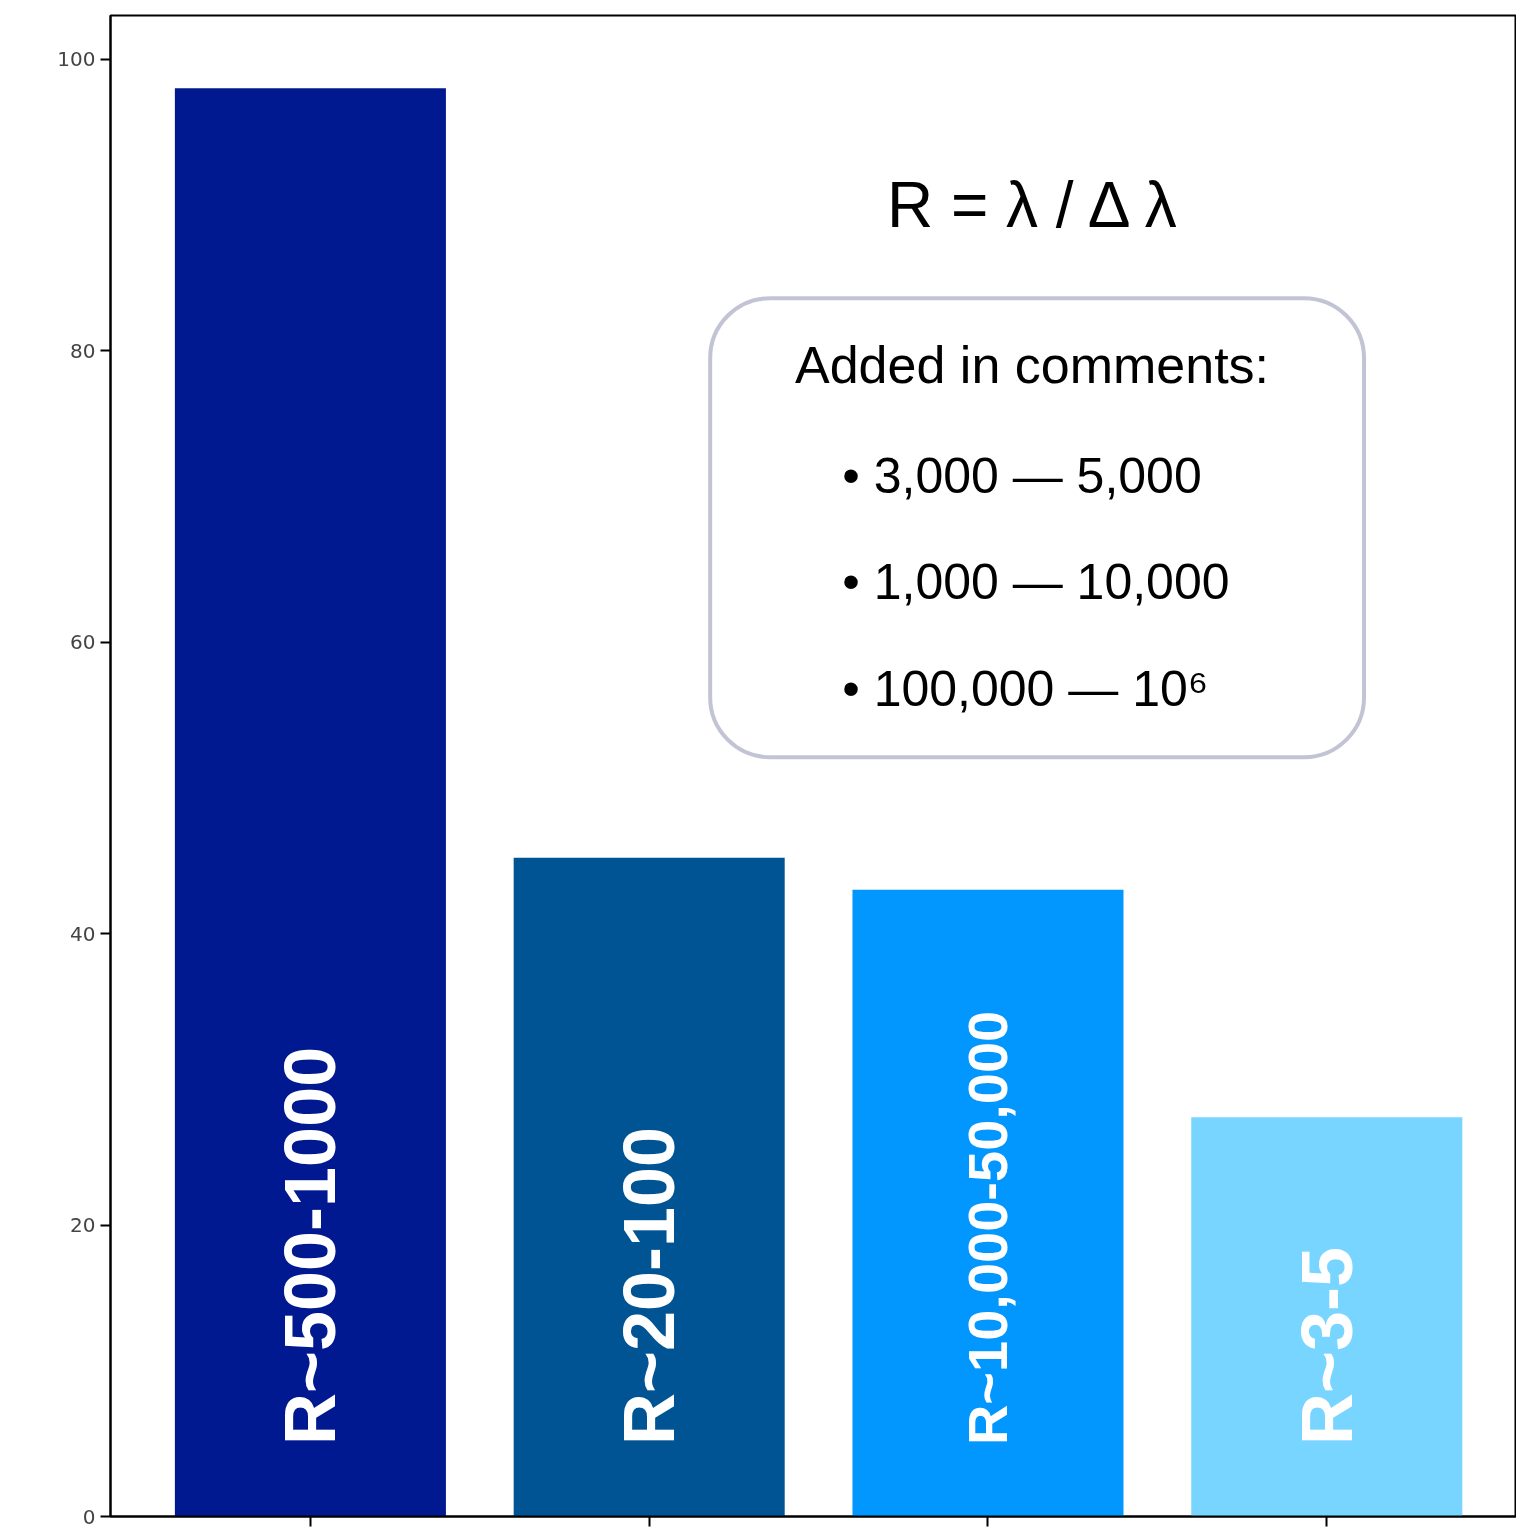  Describe the element at coordinates (83, 642) in the screenshot. I see `y-tick-label: 60` at that location.